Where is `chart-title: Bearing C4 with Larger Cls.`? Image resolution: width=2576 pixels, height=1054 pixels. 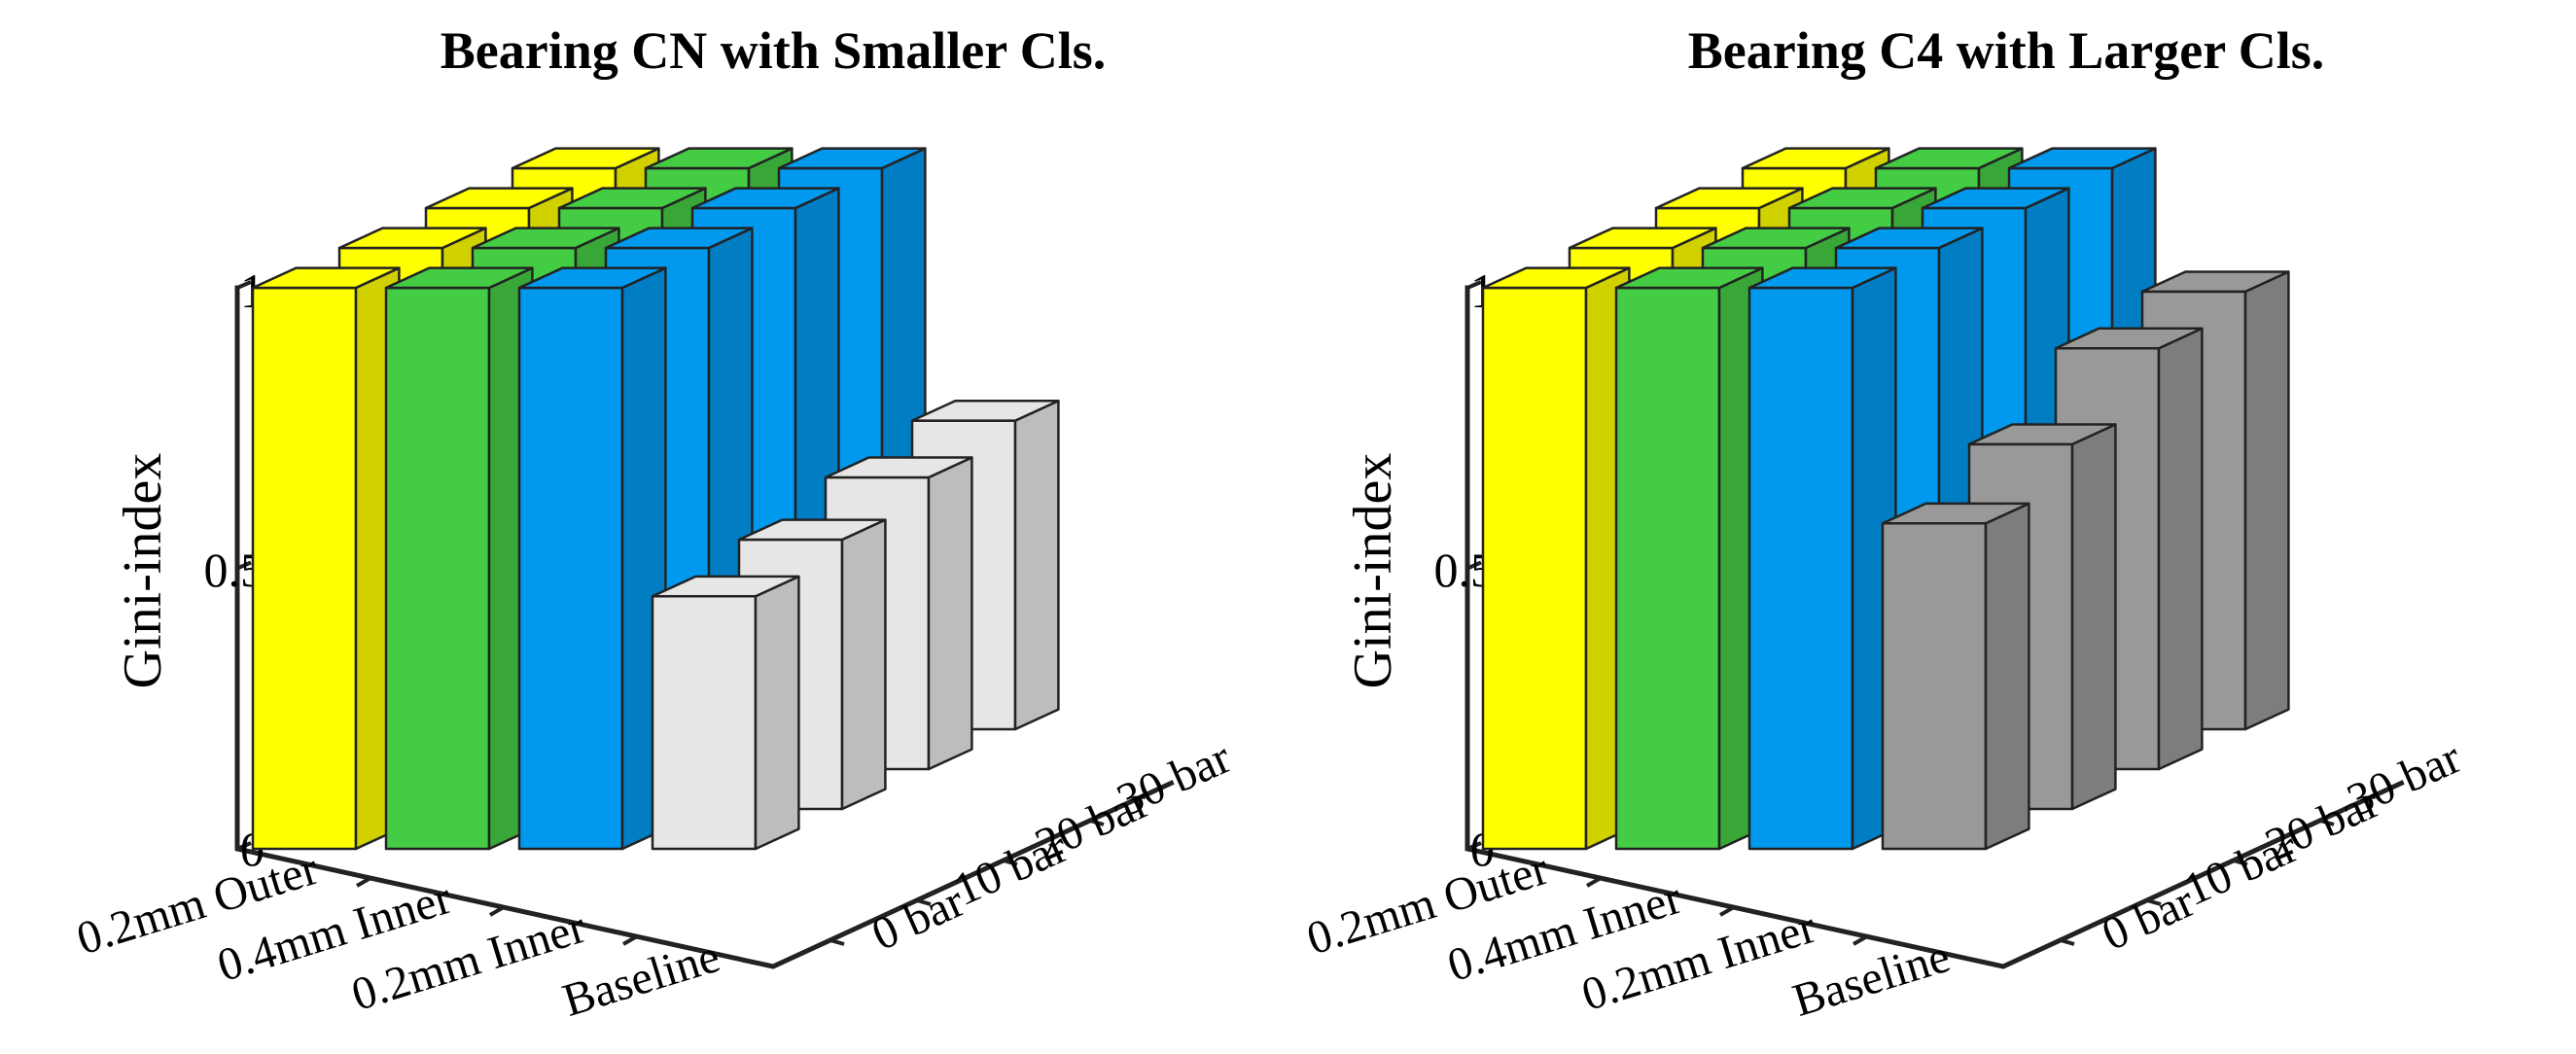 chart-title: Bearing C4 with Larger Cls. is located at coordinates (2006, 51).